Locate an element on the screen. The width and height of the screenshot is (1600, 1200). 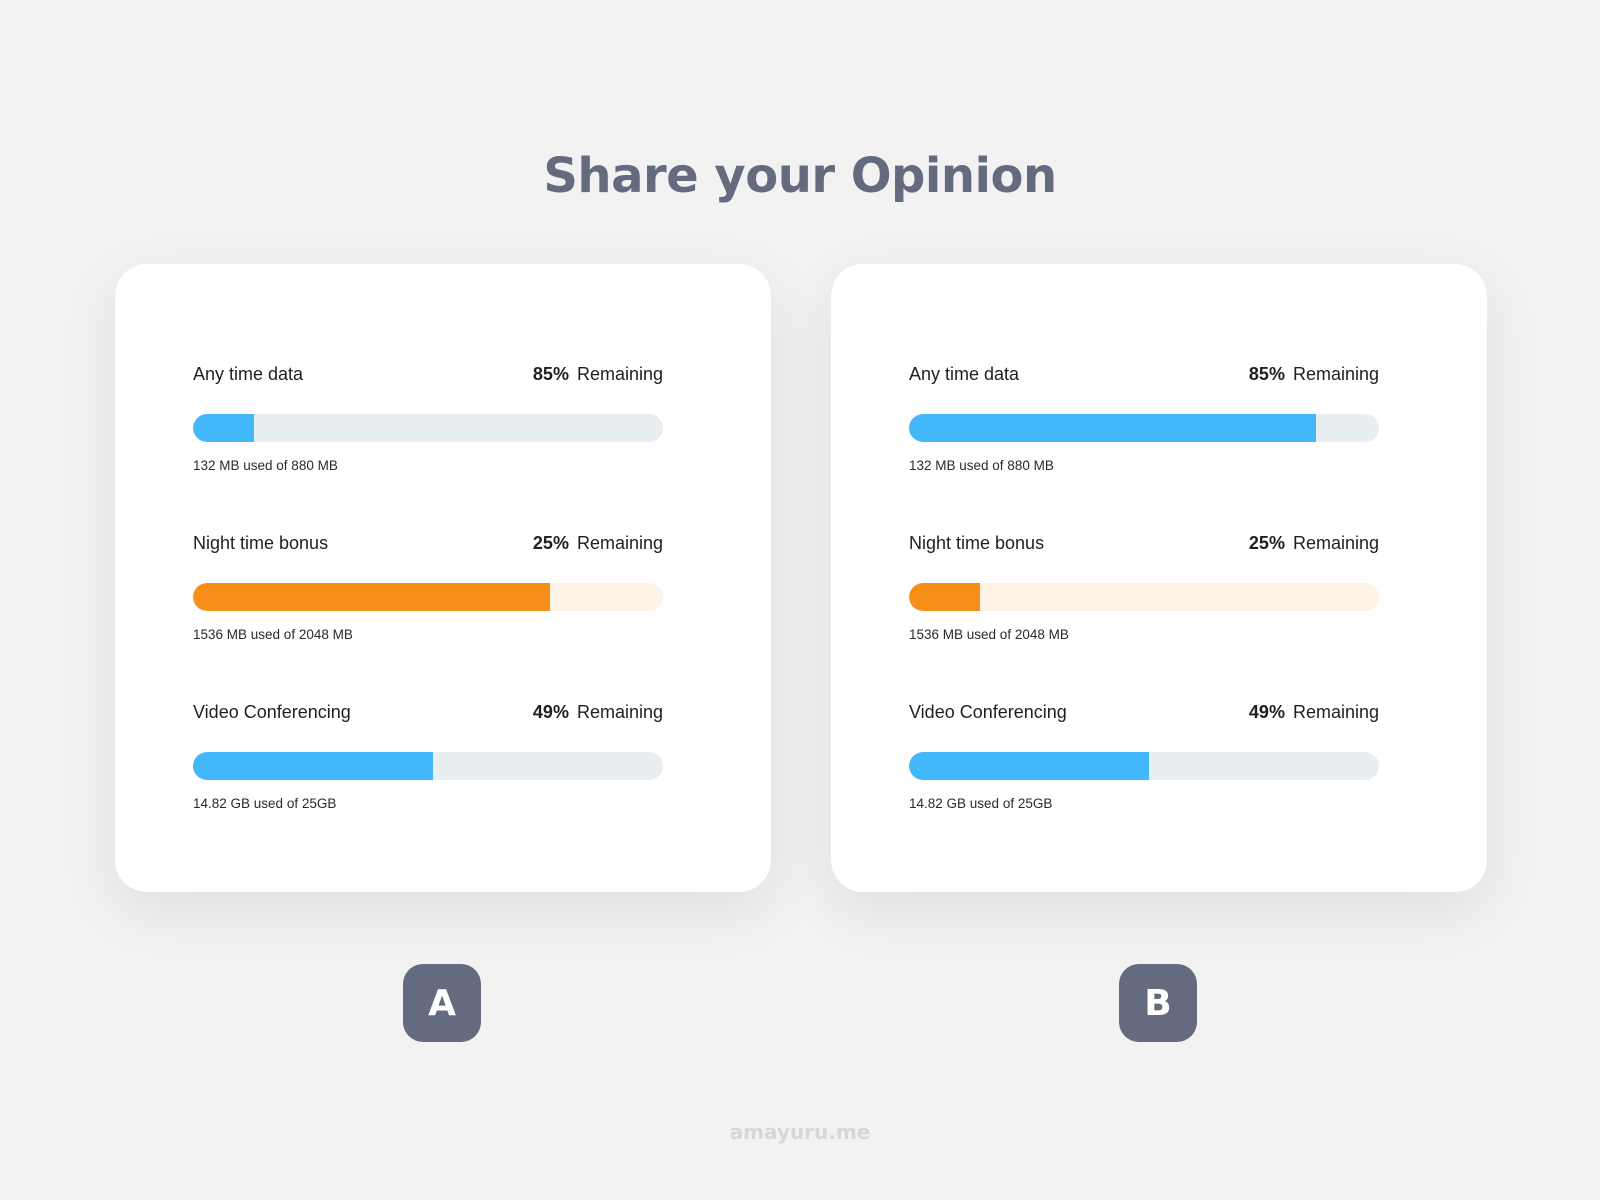
option-a-badge: A is located at coordinates (442, 1003).